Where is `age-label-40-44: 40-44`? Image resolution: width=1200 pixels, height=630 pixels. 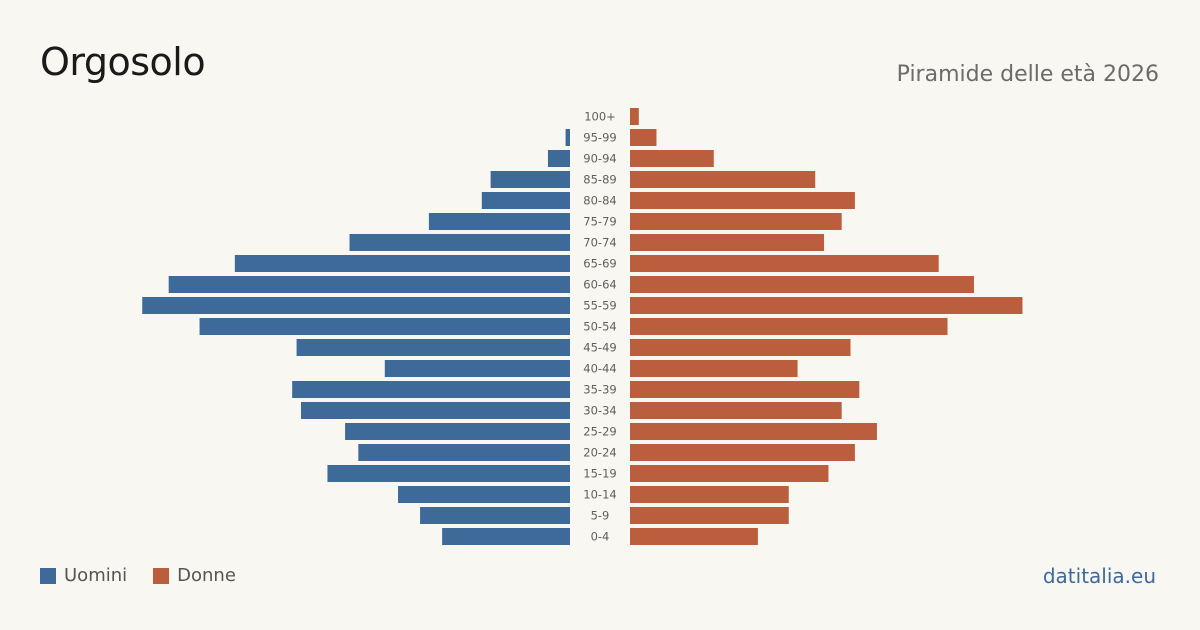 age-label-40-44: 40-44 is located at coordinates (599, 369).